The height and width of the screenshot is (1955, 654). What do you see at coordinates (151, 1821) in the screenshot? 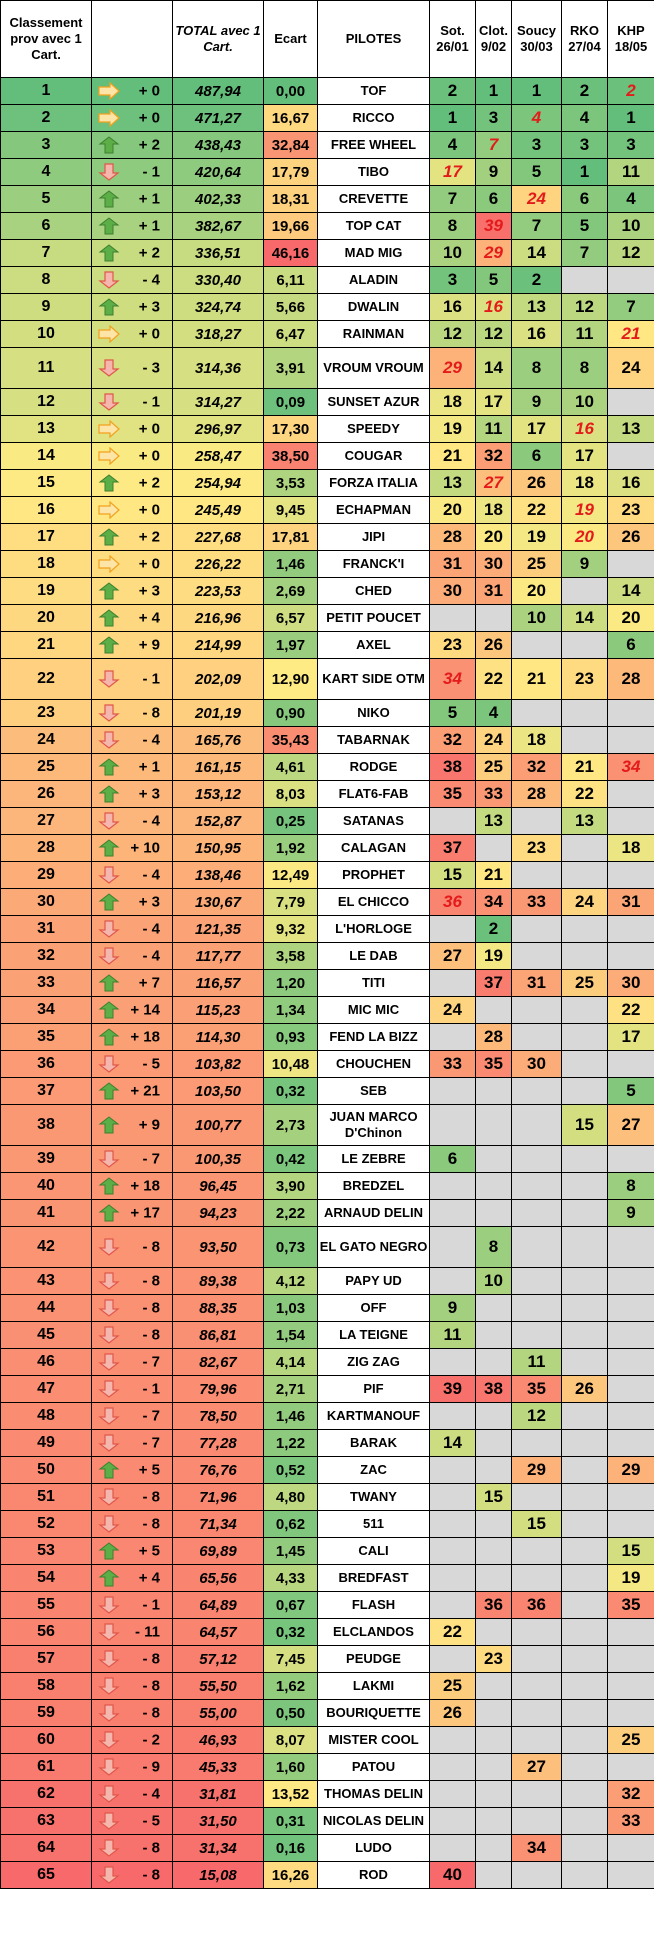
I see `movement-value: - 5` at bounding box center [151, 1821].